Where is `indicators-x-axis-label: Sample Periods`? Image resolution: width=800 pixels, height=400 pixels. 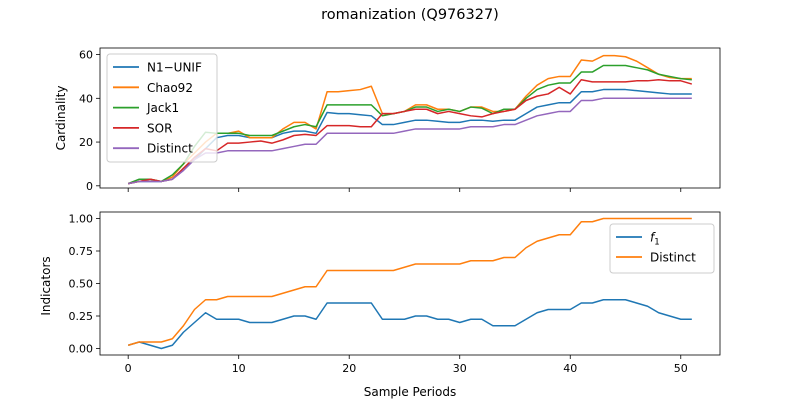
indicators-x-axis-label: Sample Periods is located at coordinates (410, 392).